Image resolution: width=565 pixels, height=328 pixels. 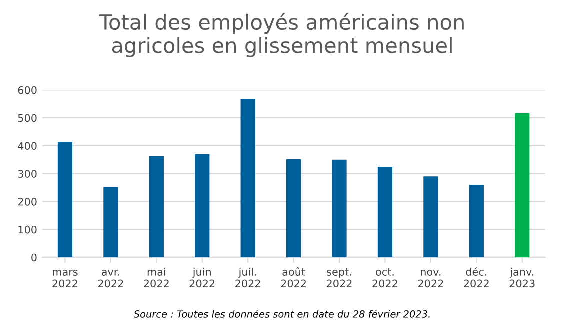 I want to click on x-tick-label: janv. 2023, so click(x=522, y=278).